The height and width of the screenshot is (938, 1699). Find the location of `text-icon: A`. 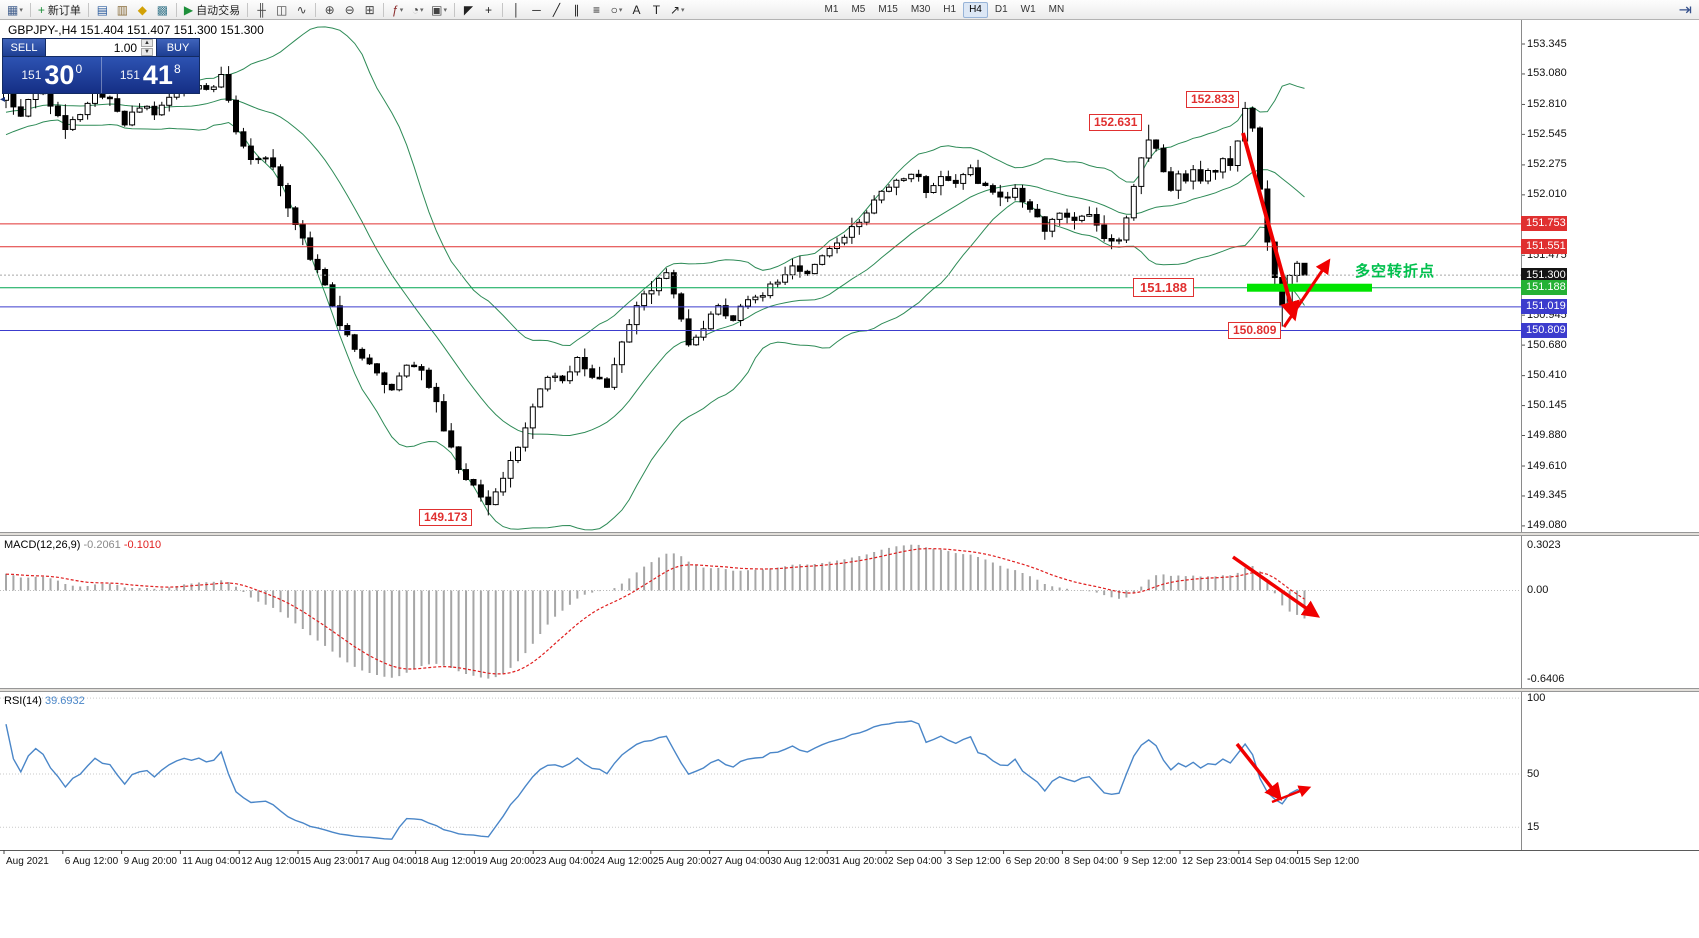

text-icon: A is located at coordinates (636, 9).